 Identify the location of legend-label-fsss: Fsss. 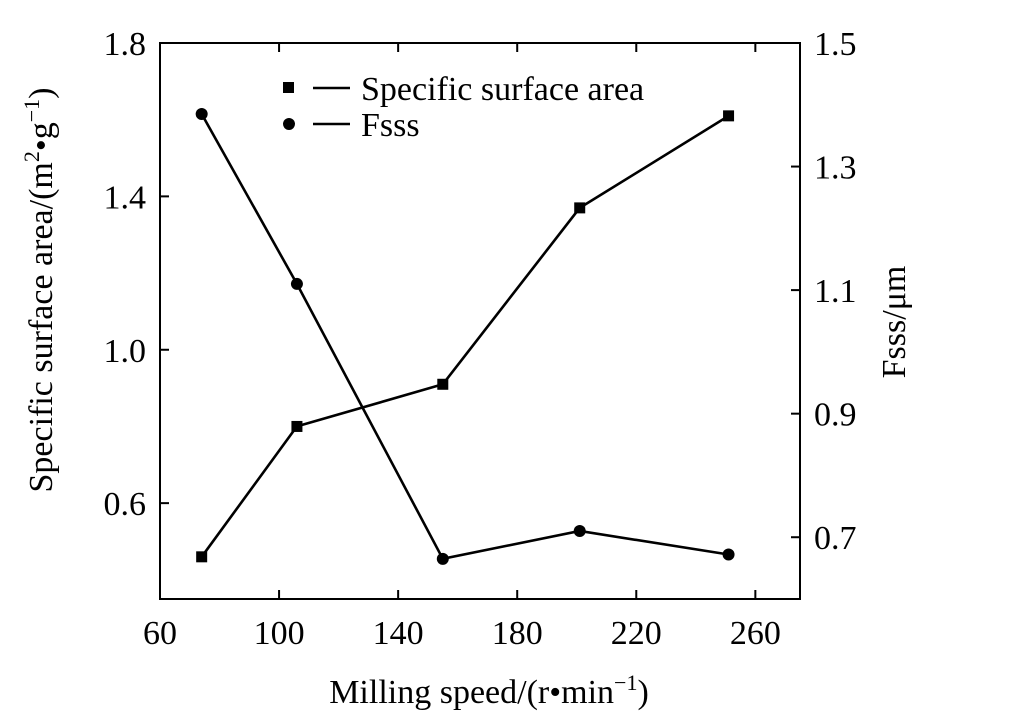
(390, 125).